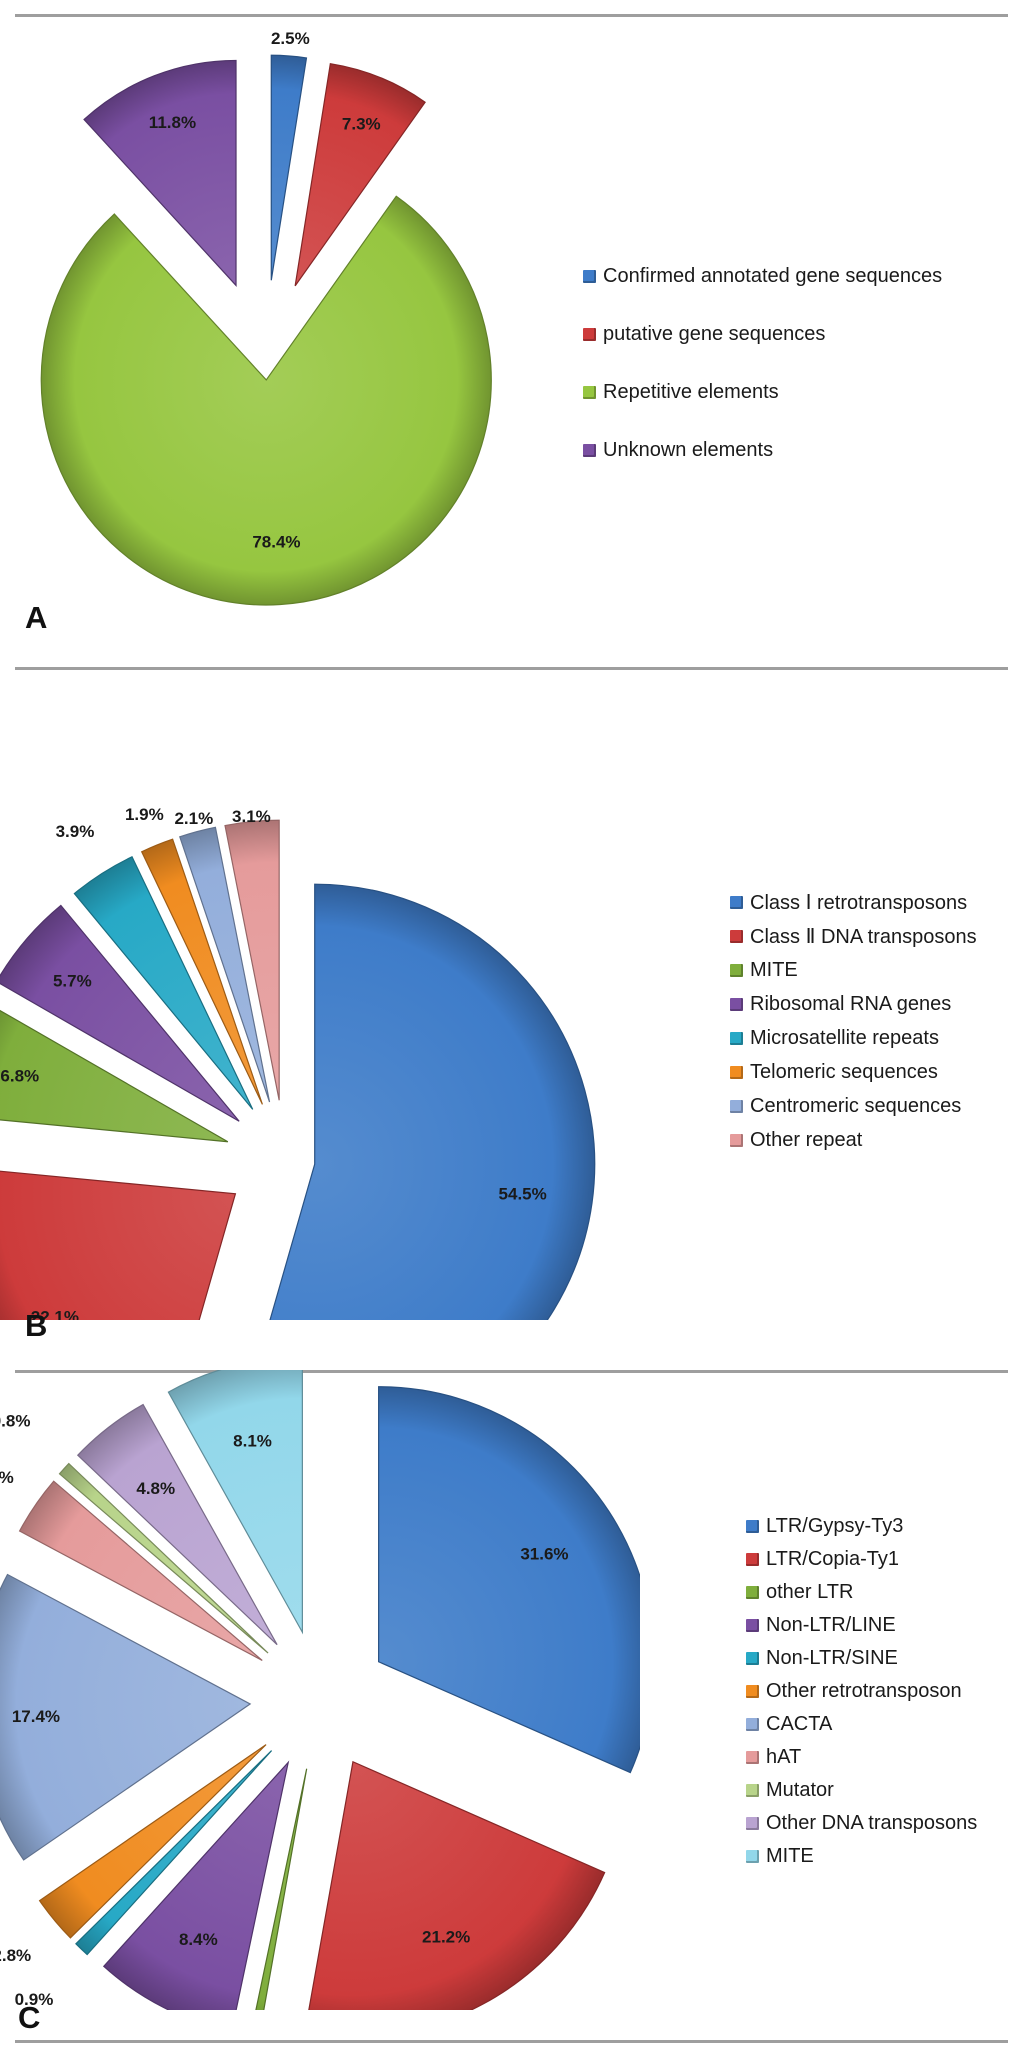  I want to click on pie-slice-other-dna-transposons, so click(177, 1524).